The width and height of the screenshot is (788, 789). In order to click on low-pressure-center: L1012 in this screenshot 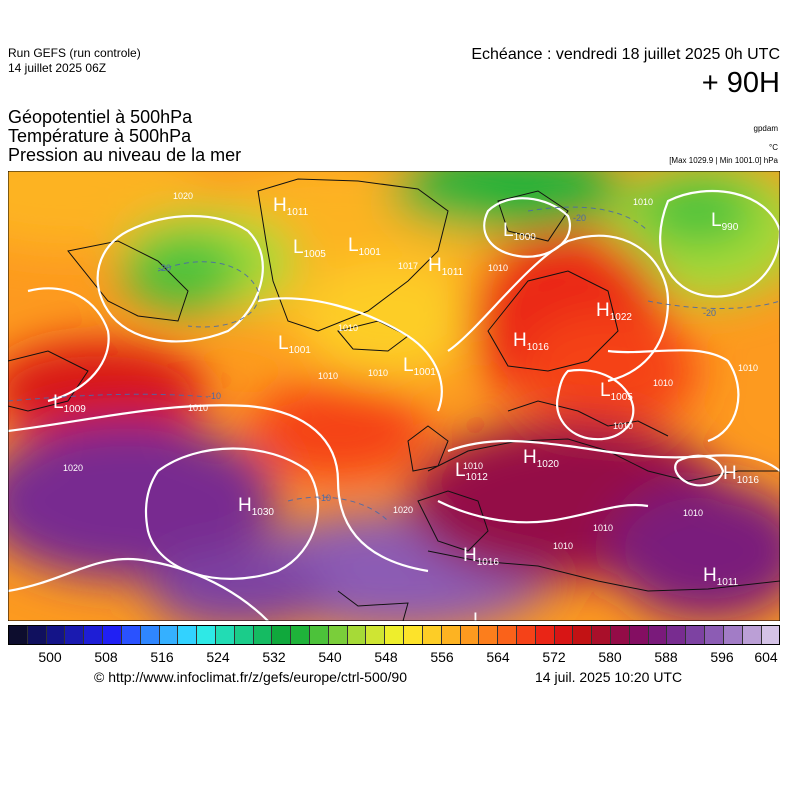, I will do `click(471, 471)`.